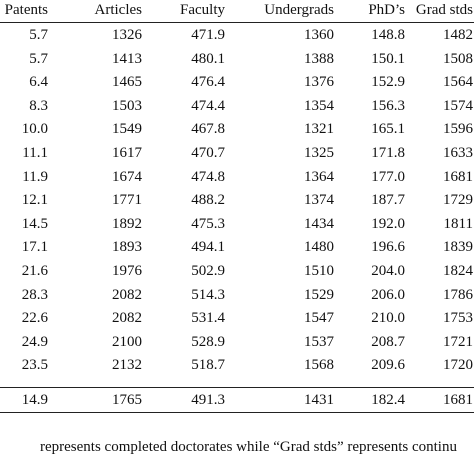 This screenshot has height=474, width=474. I want to click on table-cell: 1892, so click(127, 223).